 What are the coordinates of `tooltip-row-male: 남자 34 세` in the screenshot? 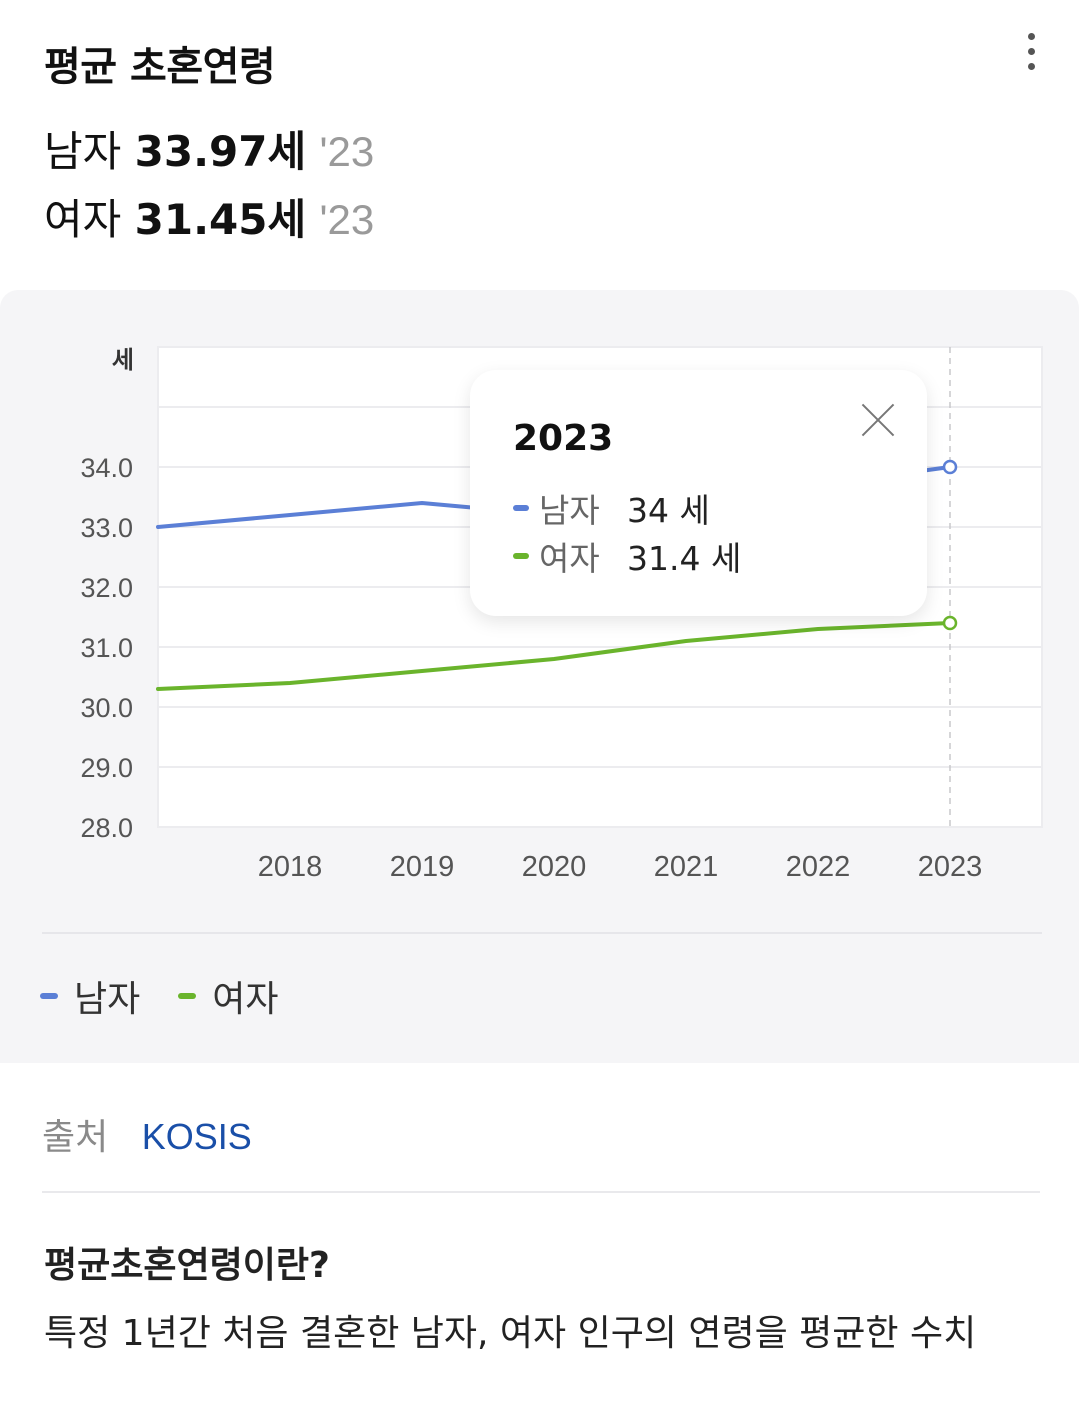 It's located at (611, 508).